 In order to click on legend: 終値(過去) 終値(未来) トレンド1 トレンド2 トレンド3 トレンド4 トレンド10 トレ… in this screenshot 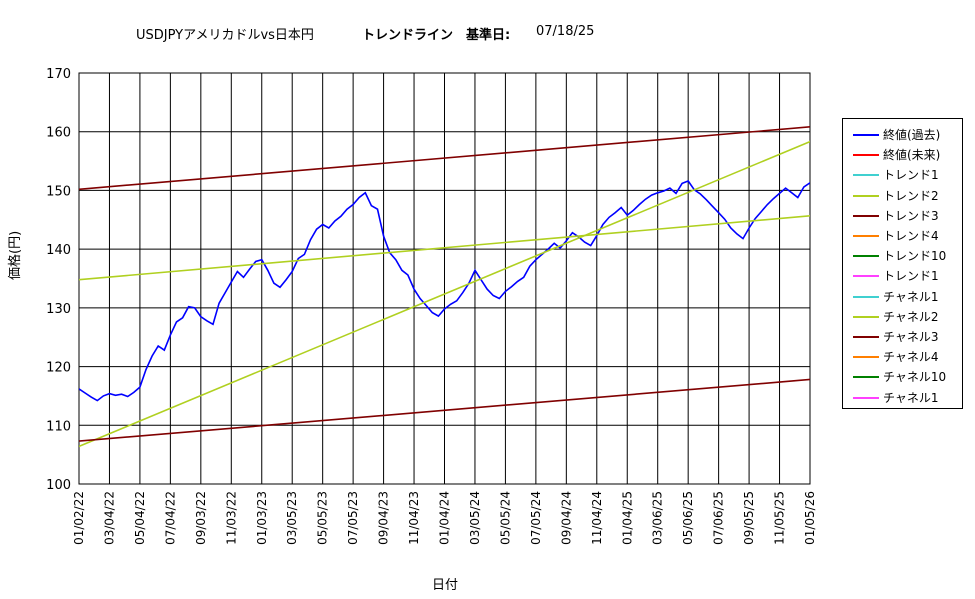, I will do `click(902, 263)`.